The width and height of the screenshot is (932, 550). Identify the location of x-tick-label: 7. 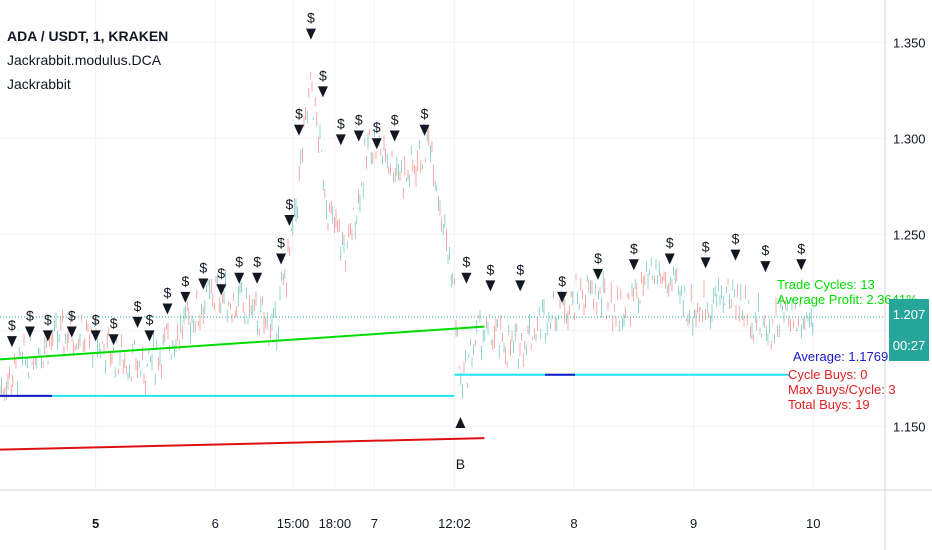
(374, 523).